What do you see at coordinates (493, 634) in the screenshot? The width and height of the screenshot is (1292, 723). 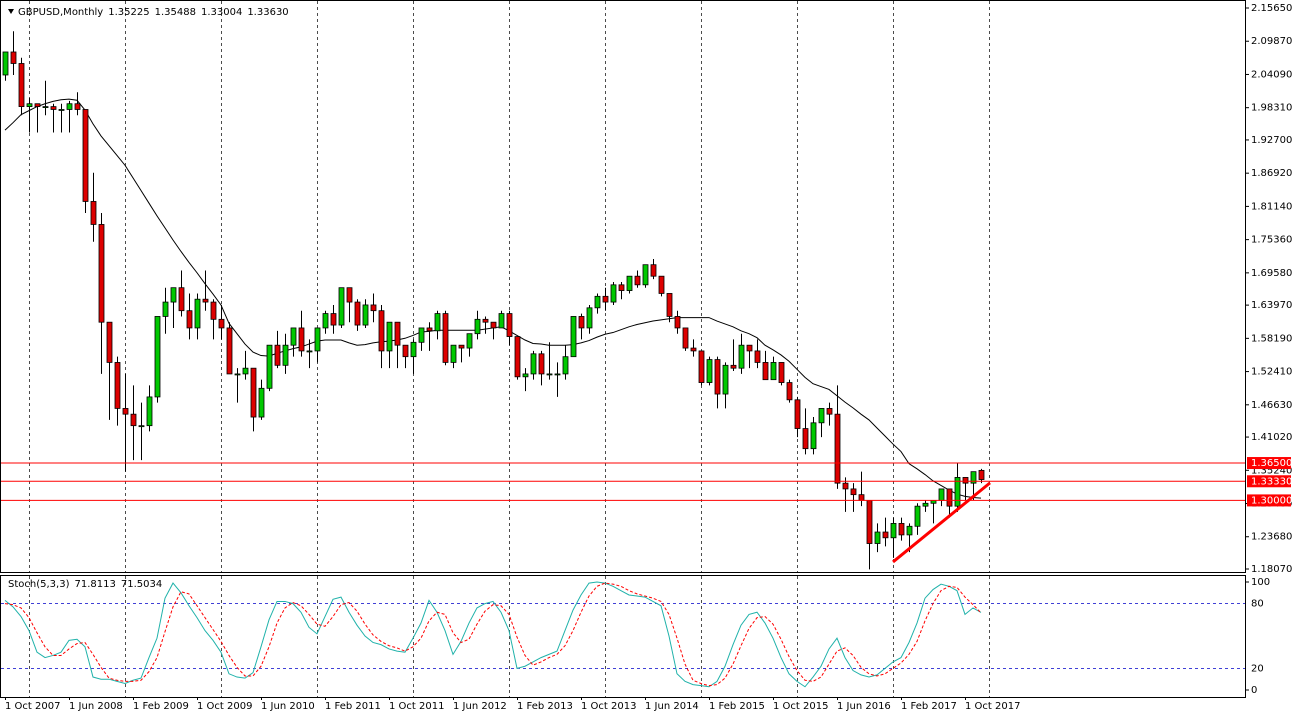 I see `stoch-line` at bounding box center [493, 634].